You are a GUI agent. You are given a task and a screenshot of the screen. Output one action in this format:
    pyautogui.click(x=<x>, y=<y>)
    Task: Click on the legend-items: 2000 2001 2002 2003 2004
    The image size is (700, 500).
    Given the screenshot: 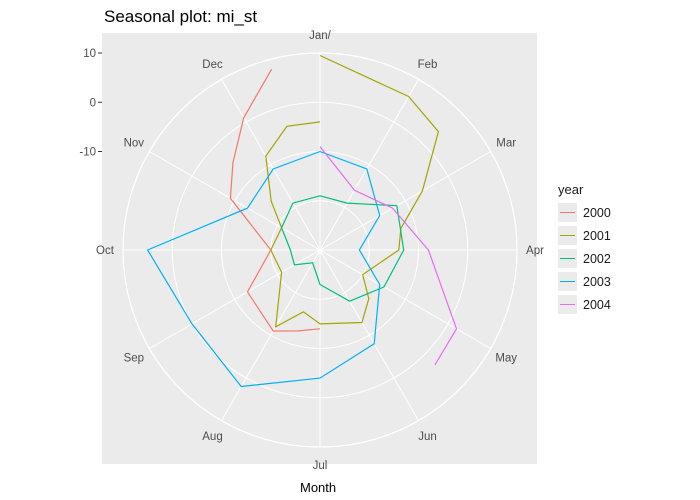 What is the action you would take?
    pyautogui.click(x=584, y=258)
    